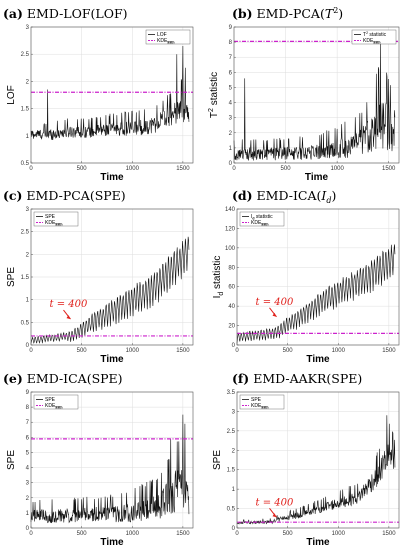 This screenshot has width=407, height=550. What do you see at coordinates (65, 13) in the screenshot?
I see `panel-title: (a) EMD-LOF(LOF)` at bounding box center [65, 13].